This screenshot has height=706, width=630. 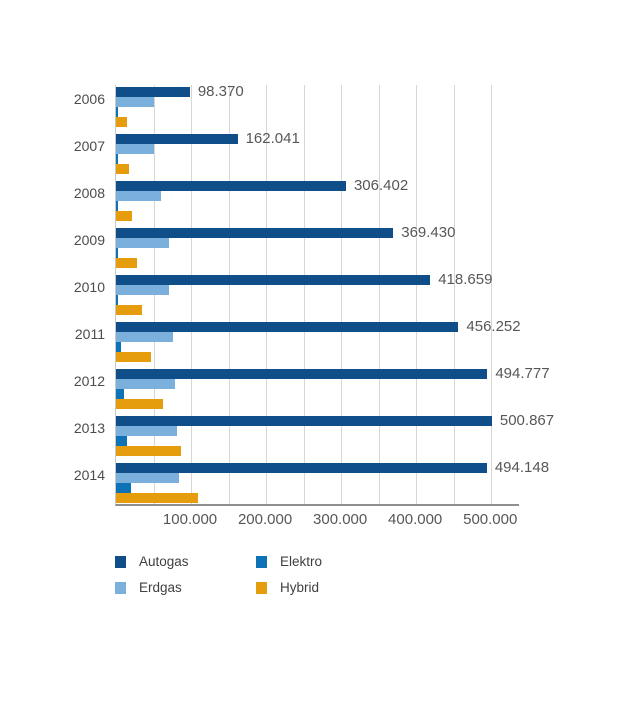 I want to click on bar-value-label-2014: 494.148, so click(x=522, y=467).